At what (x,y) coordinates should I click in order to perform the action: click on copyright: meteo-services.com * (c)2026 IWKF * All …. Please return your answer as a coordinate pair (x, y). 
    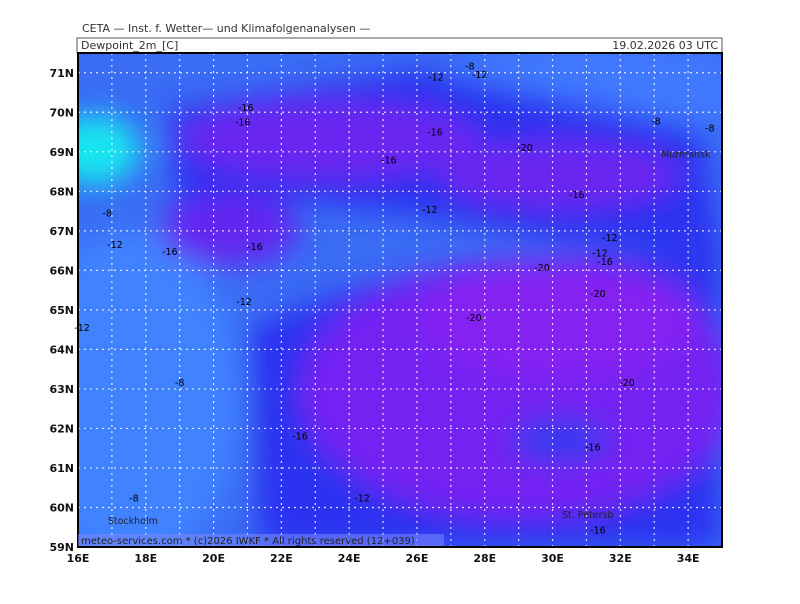
    Looking at the image, I should click on (248, 541).